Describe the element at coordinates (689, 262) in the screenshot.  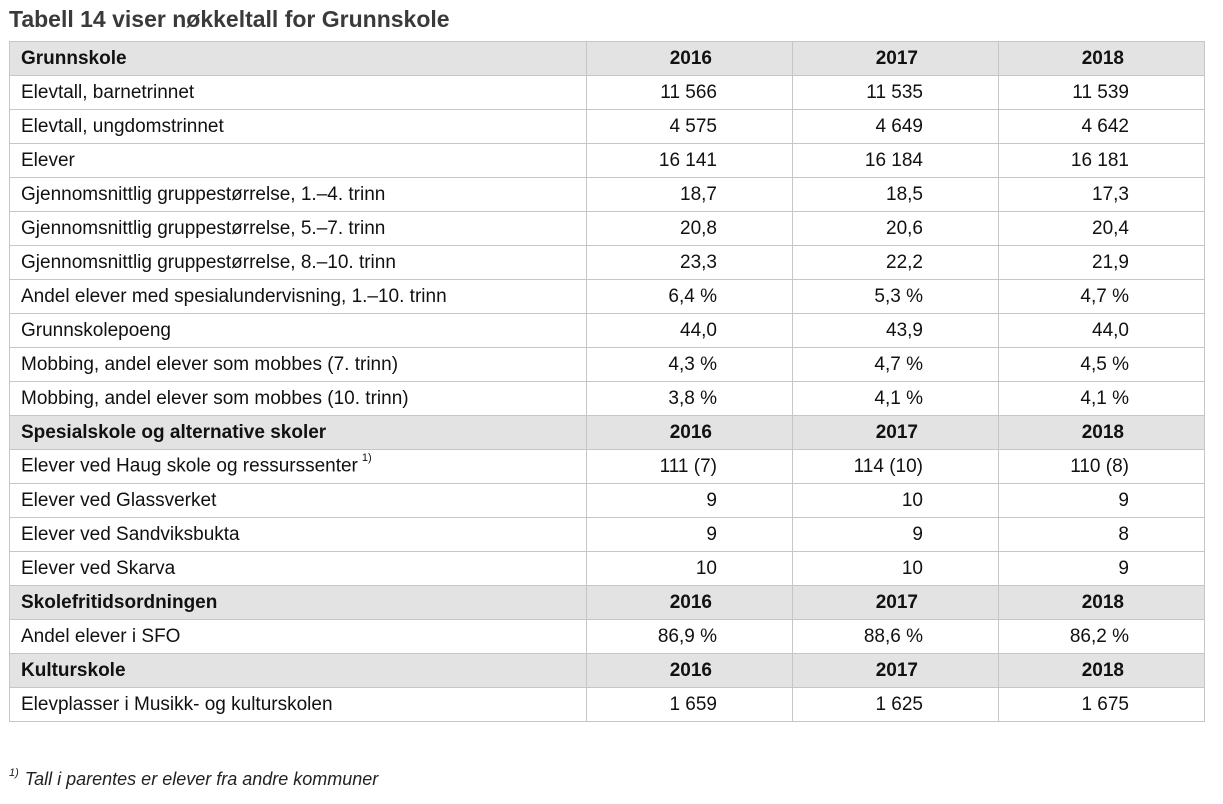
I see `cell-value: 23,3` at that location.